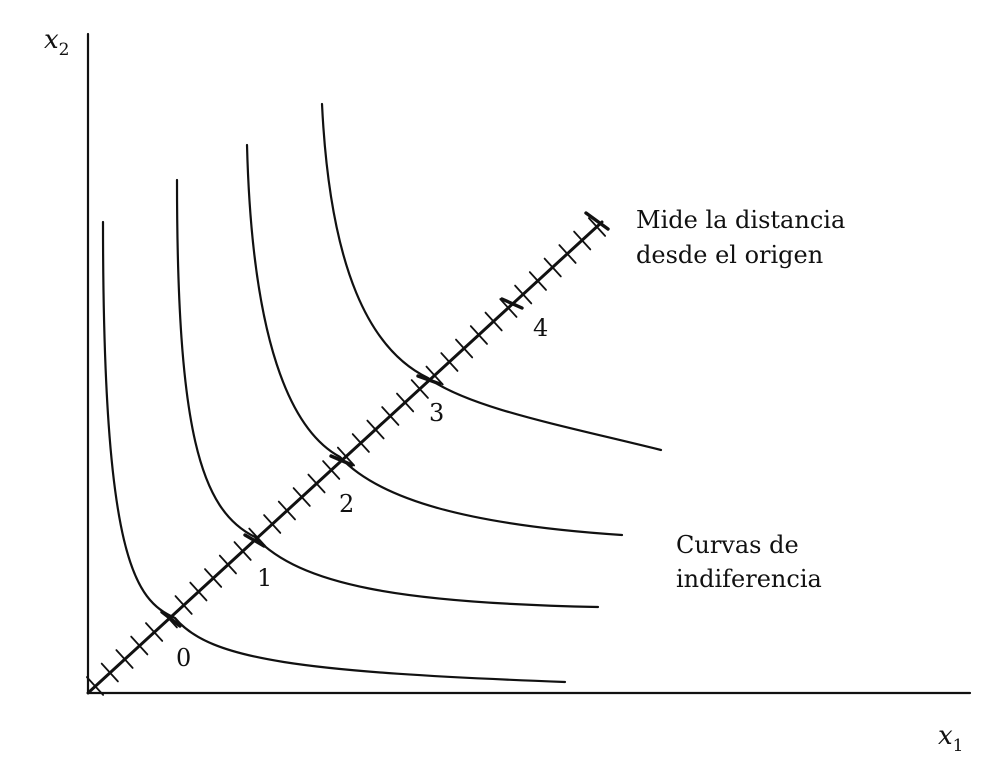 This screenshot has width=1002, height=768. I want to click on y-axis-label: x2, so click(57, 42).